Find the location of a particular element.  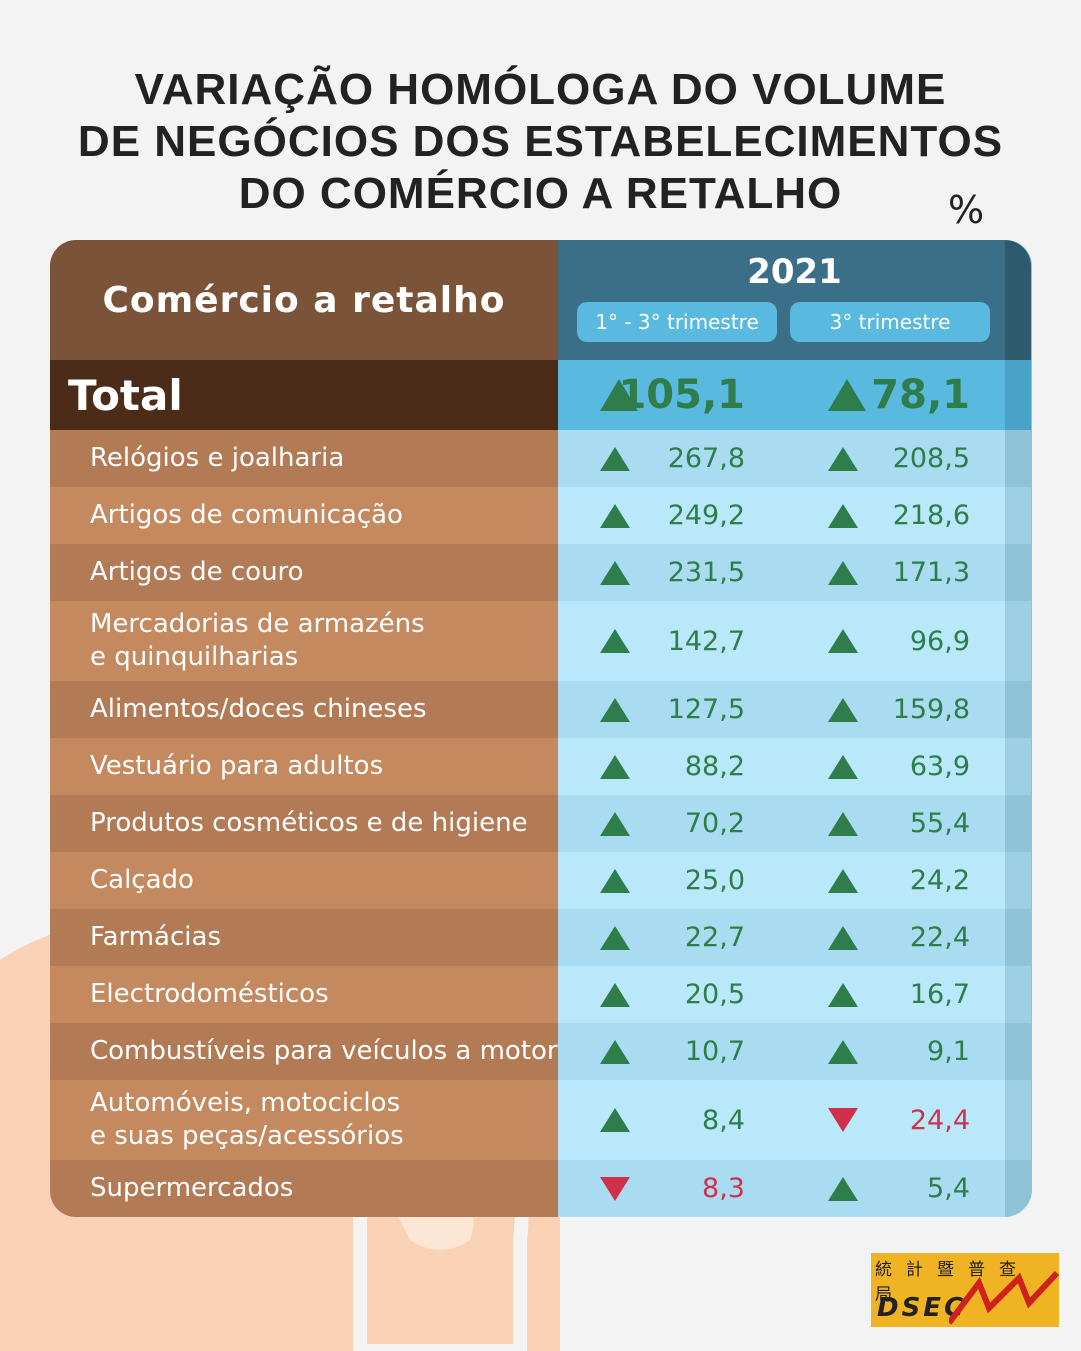

row-label: Calçado is located at coordinates (142, 880).